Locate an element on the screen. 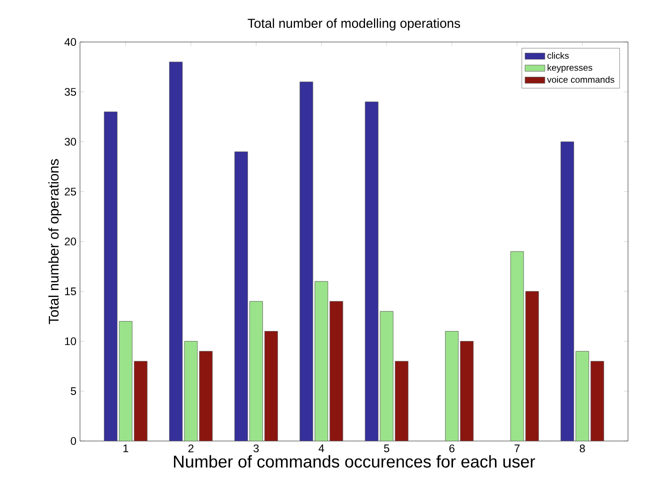 The height and width of the screenshot is (492, 648). y-tick-label: 10 is located at coordinates (70, 341).